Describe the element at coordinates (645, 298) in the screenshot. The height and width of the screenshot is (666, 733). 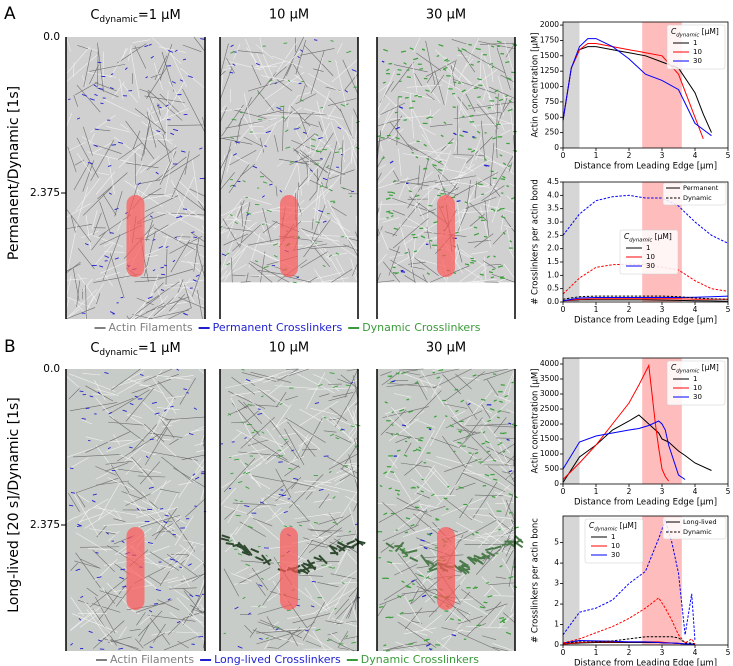
I see `series-line` at that location.